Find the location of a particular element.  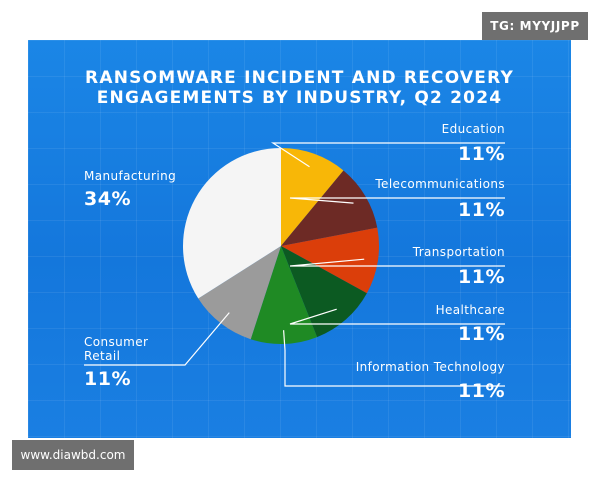

leader-line-consumer-retail is located at coordinates (157, 339).